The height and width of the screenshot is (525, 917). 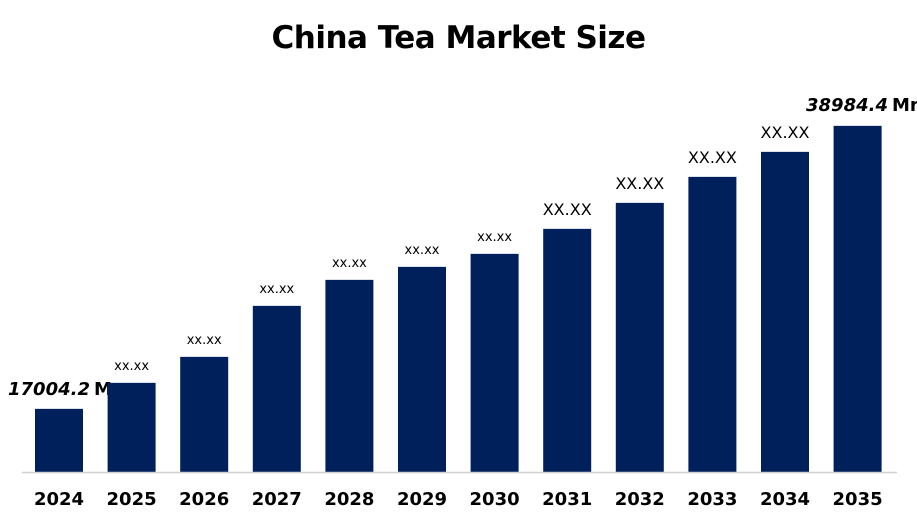 What do you see at coordinates (567, 499) in the screenshot?
I see `x-tick-label: 2031` at bounding box center [567, 499].